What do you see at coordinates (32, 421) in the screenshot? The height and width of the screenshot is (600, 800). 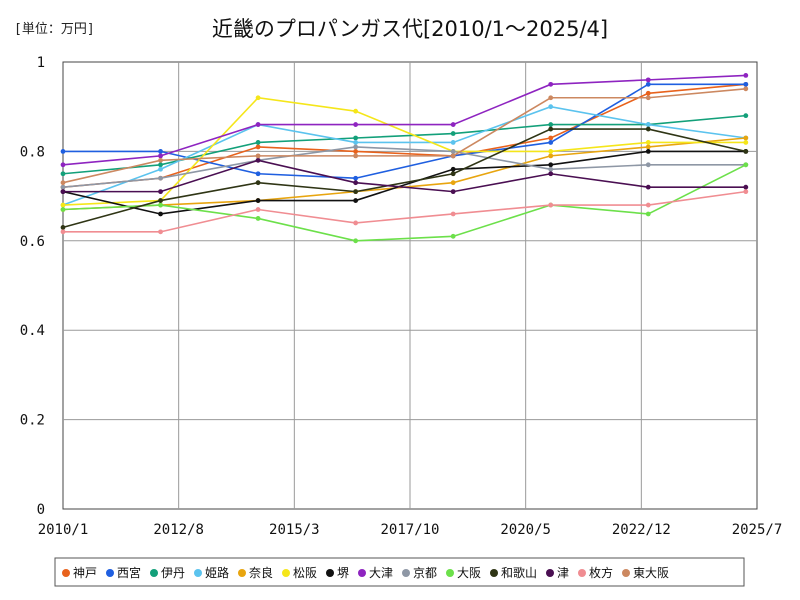 I see `y-tick-label: 0.2` at bounding box center [32, 421].